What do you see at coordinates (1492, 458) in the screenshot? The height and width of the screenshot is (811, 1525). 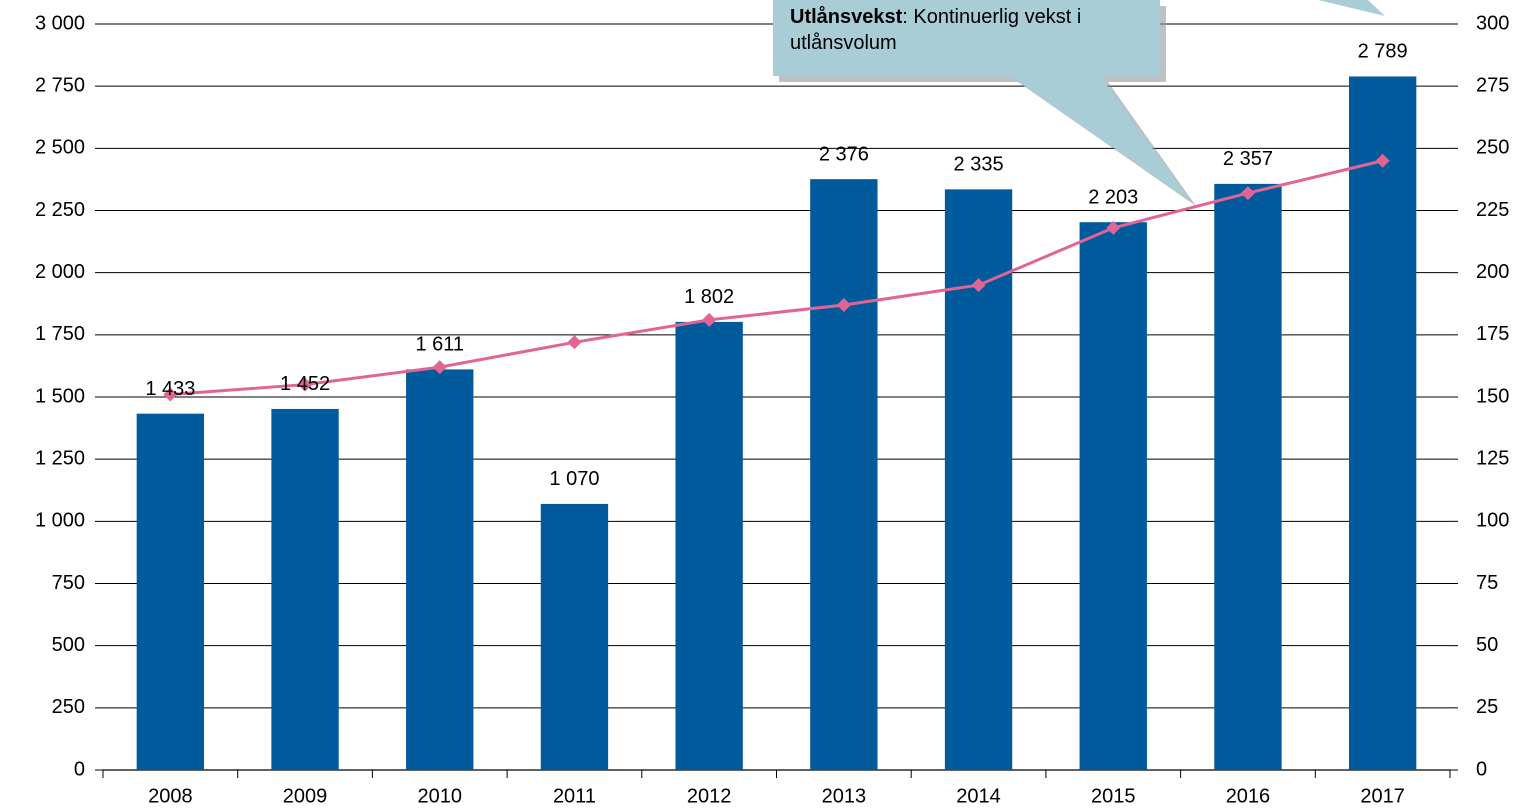 I see `y2-tick-label: 125` at bounding box center [1492, 458].